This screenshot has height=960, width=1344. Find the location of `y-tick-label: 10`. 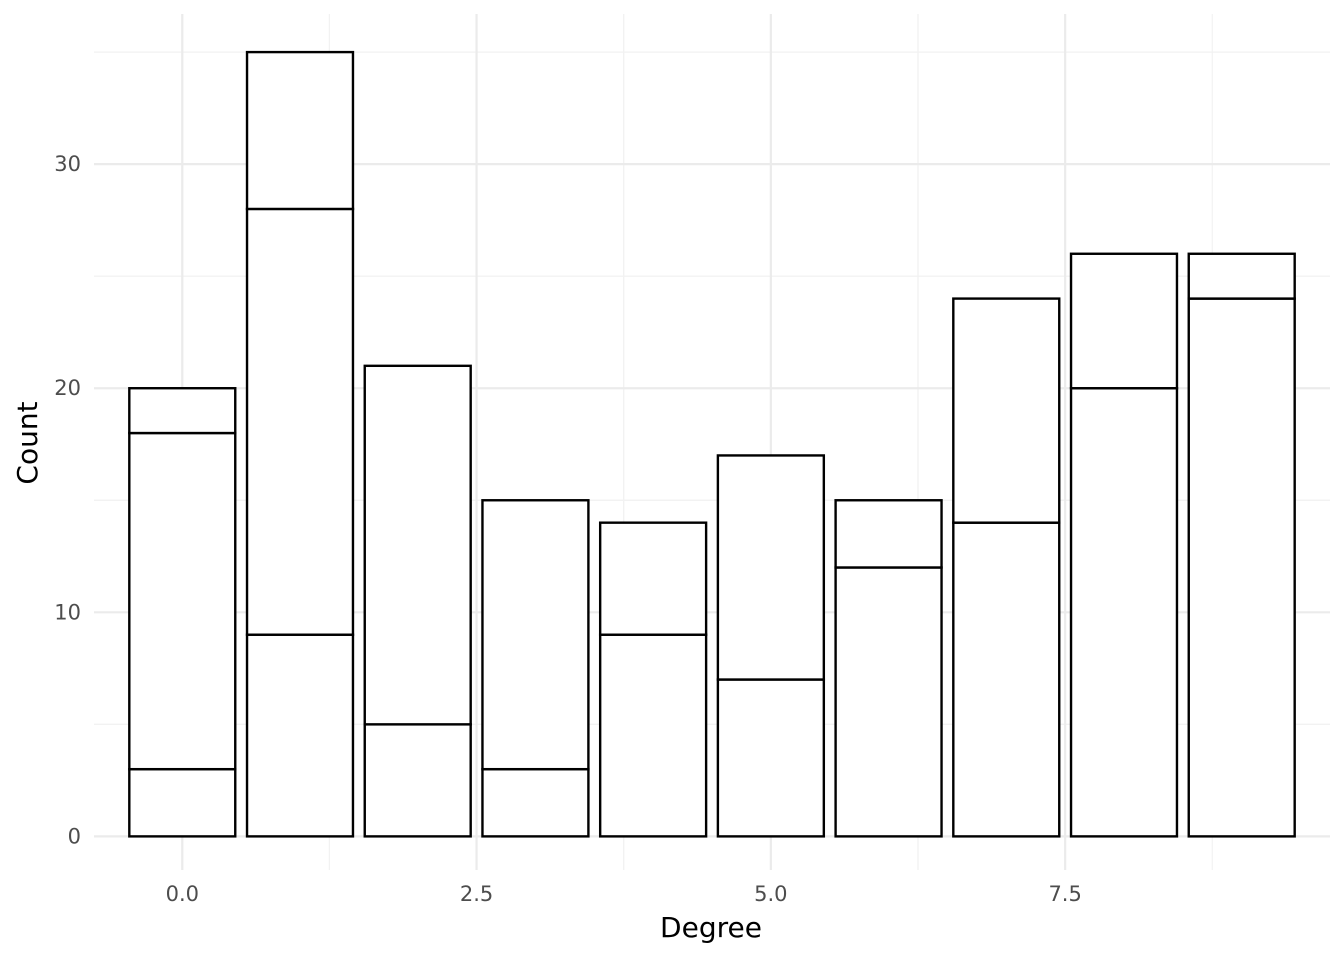

y-tick-label: 10 is located at coordinates (67, 612).